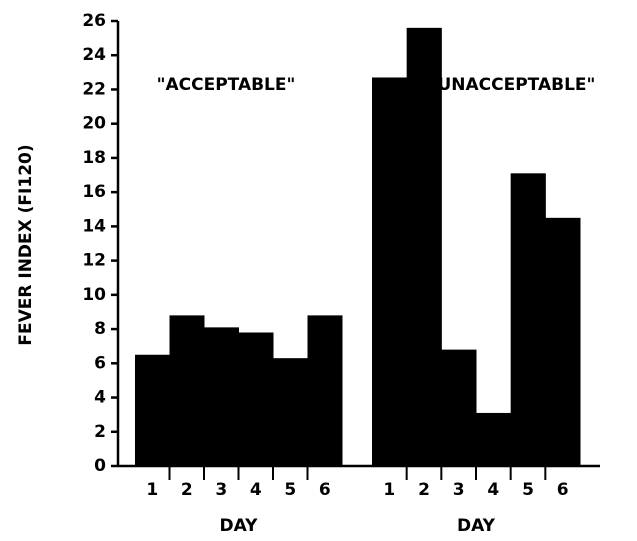 This screenshot has width=637, height=541. What do you see at coordinates (94, 226) in the screenshot?
I see `y-tick-label: 14` at bounding box center [94, 226].